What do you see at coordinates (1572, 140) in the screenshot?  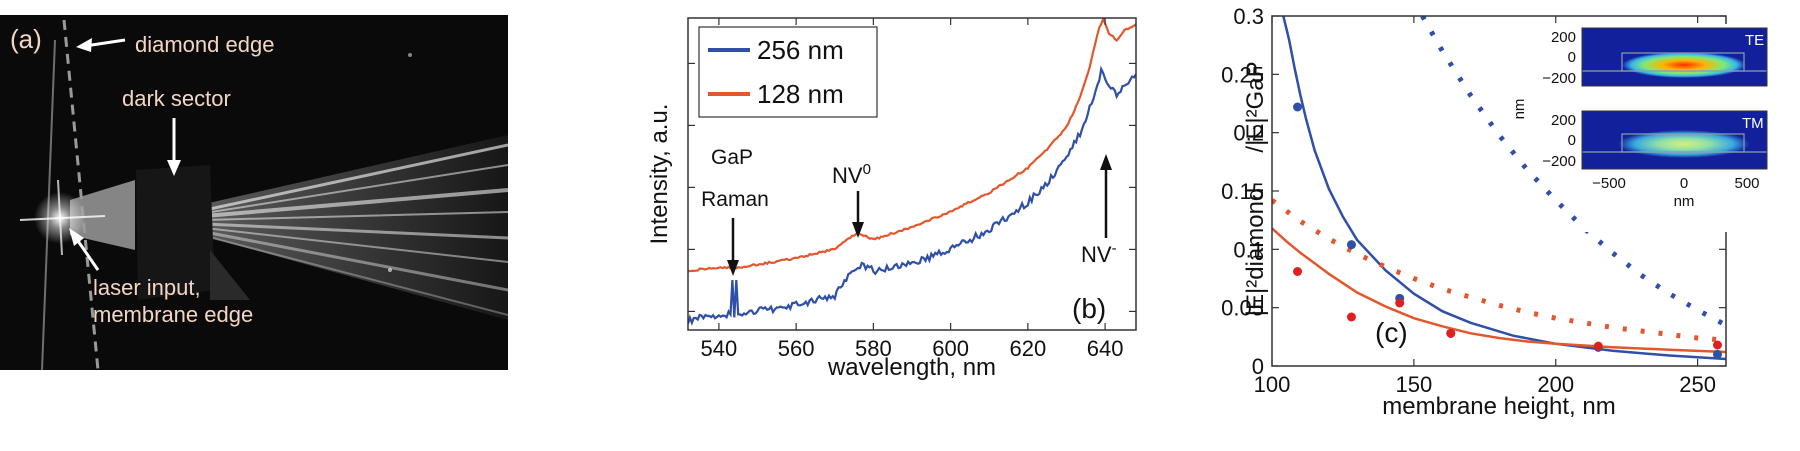 I see `inset-ytick-tm-0: 0` at bounding box center [1572, 140].